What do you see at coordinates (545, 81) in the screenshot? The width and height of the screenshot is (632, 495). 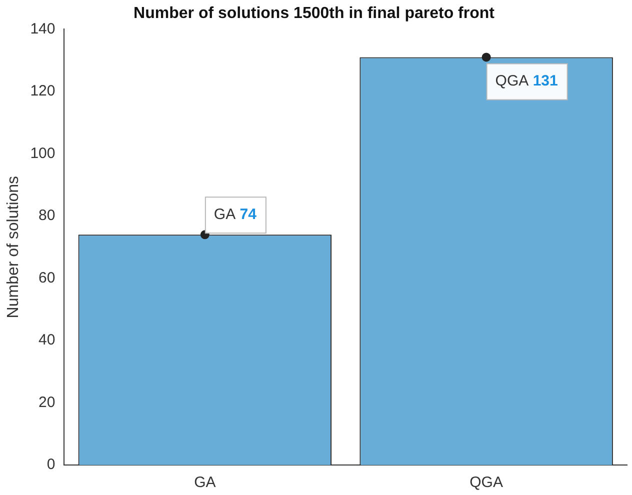 I see `data-label: 131` at bounding box center [545, 81].